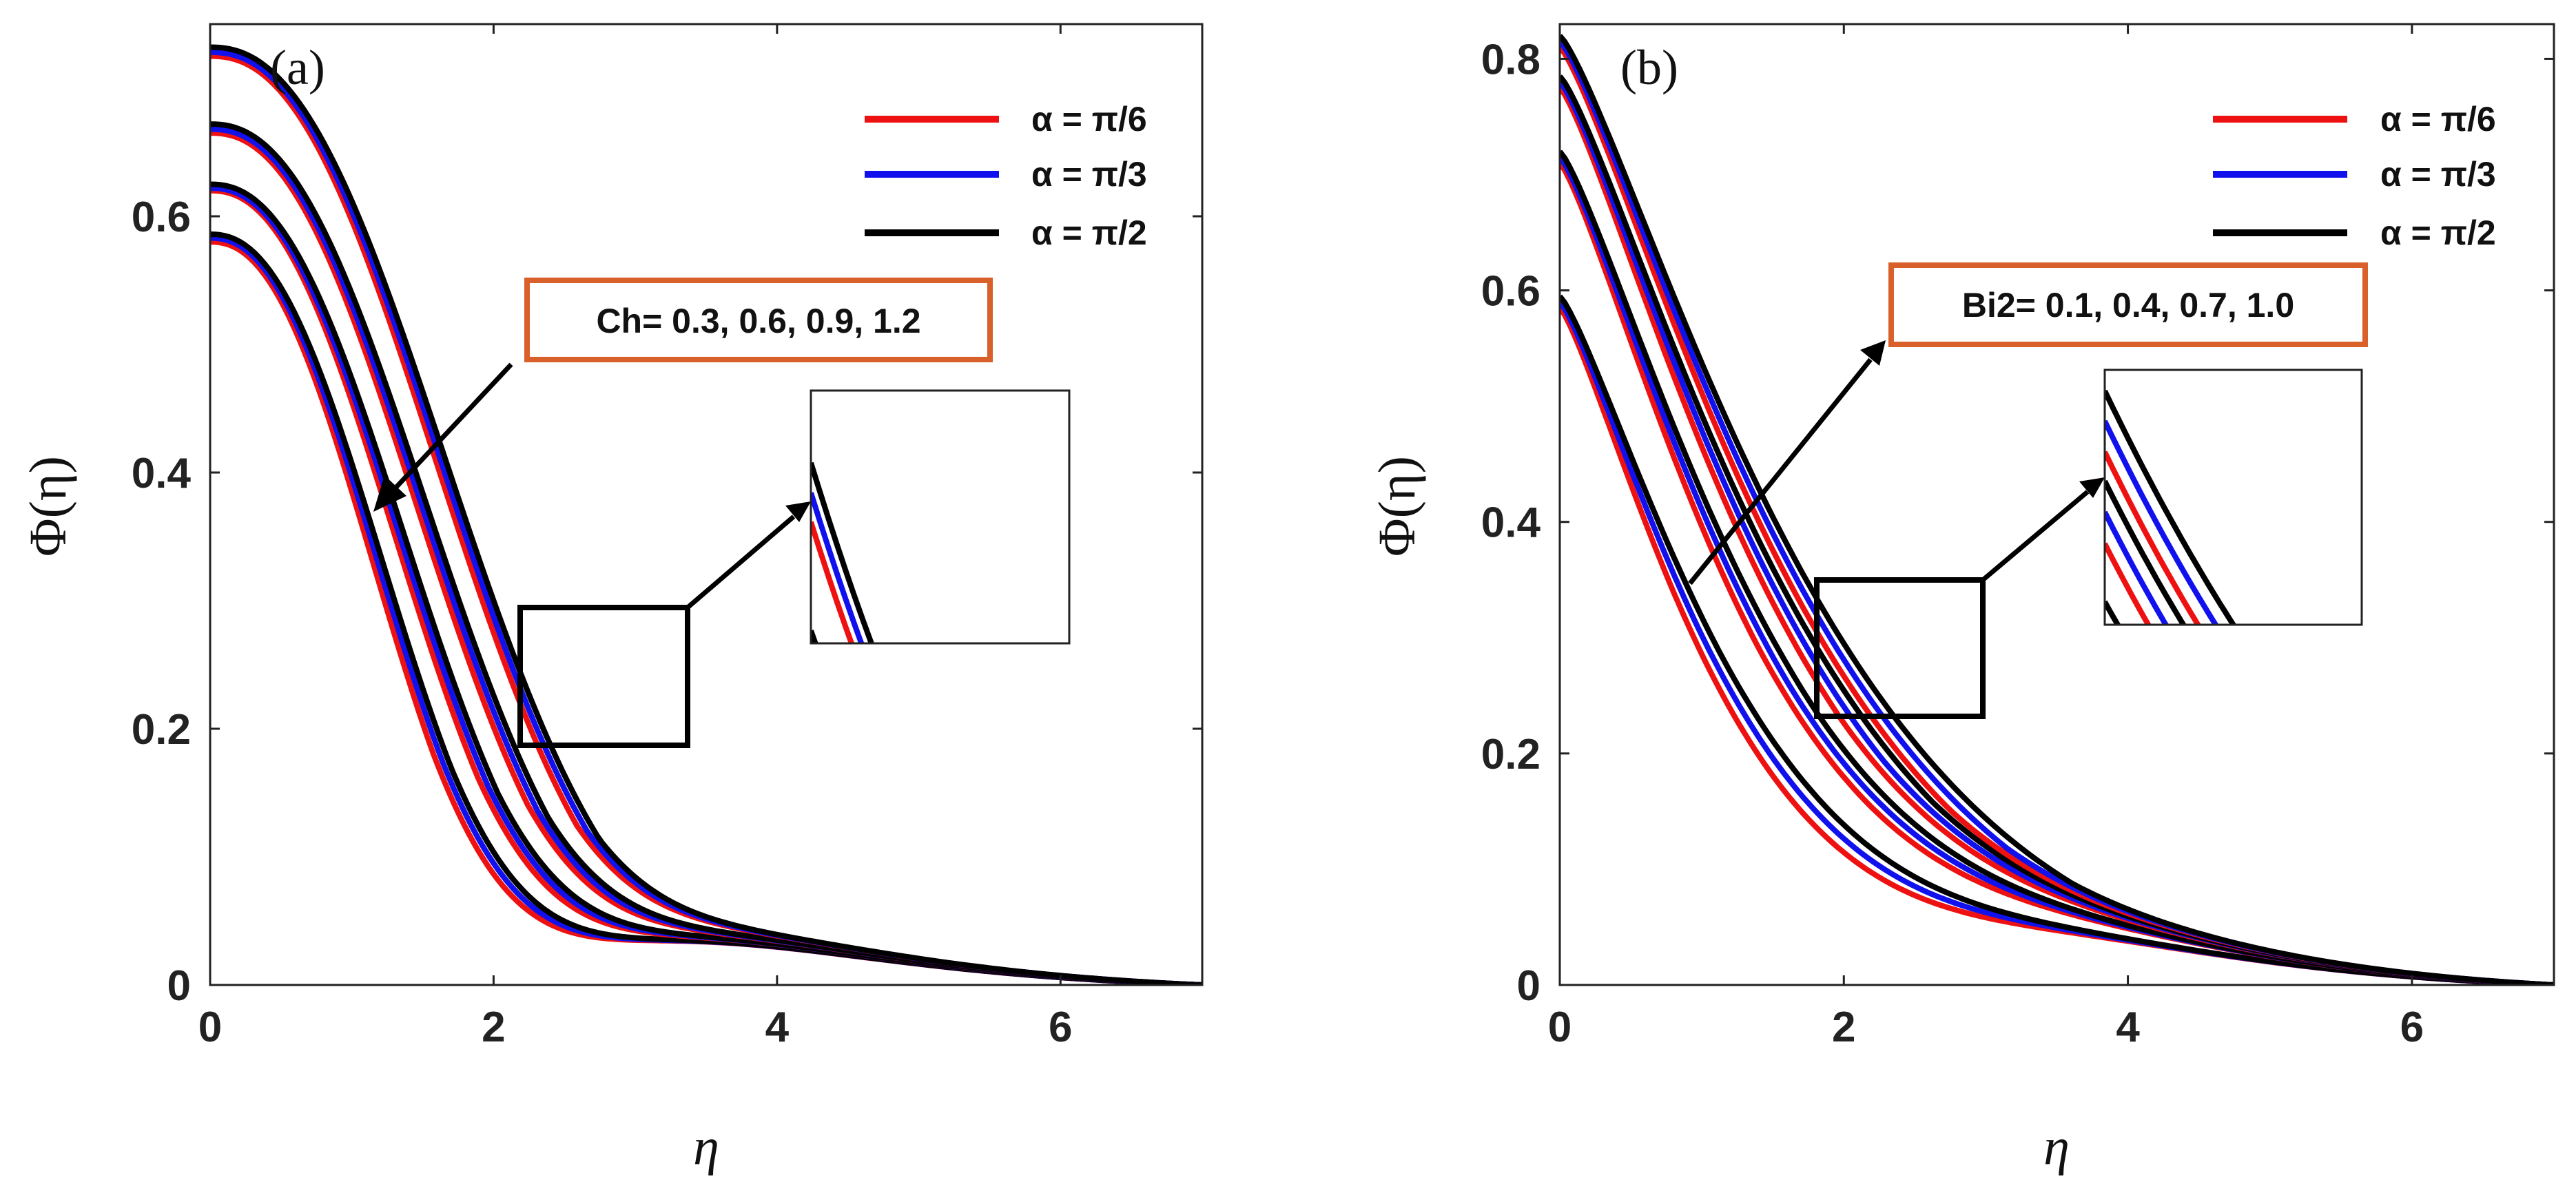 The width and height of the screenshot is (2576, 1193). I want to click on parameter-annotation: Ch= 0.3, 0.6, 0.9, 1.2, so click(683, 395).